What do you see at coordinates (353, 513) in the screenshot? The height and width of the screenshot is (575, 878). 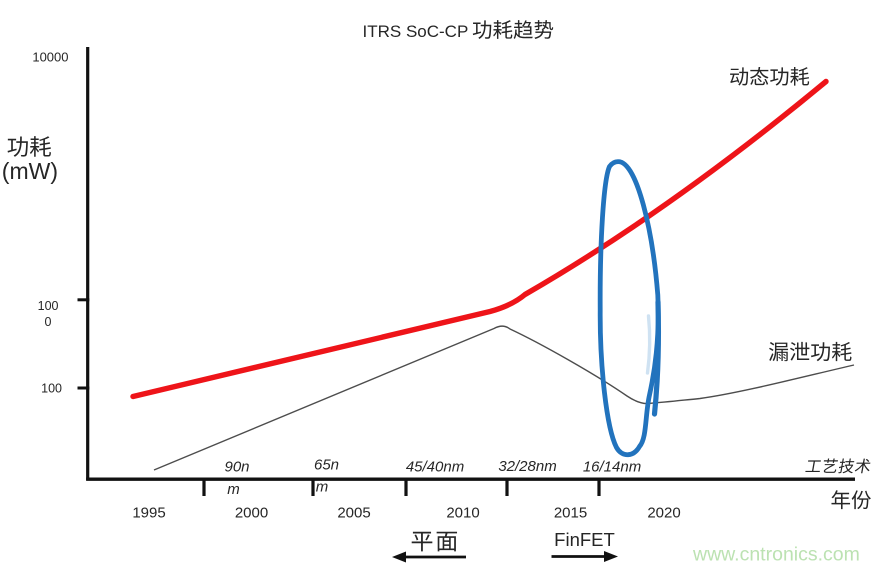 I see `svg-text: 2005` at bounding box center [353, 513].